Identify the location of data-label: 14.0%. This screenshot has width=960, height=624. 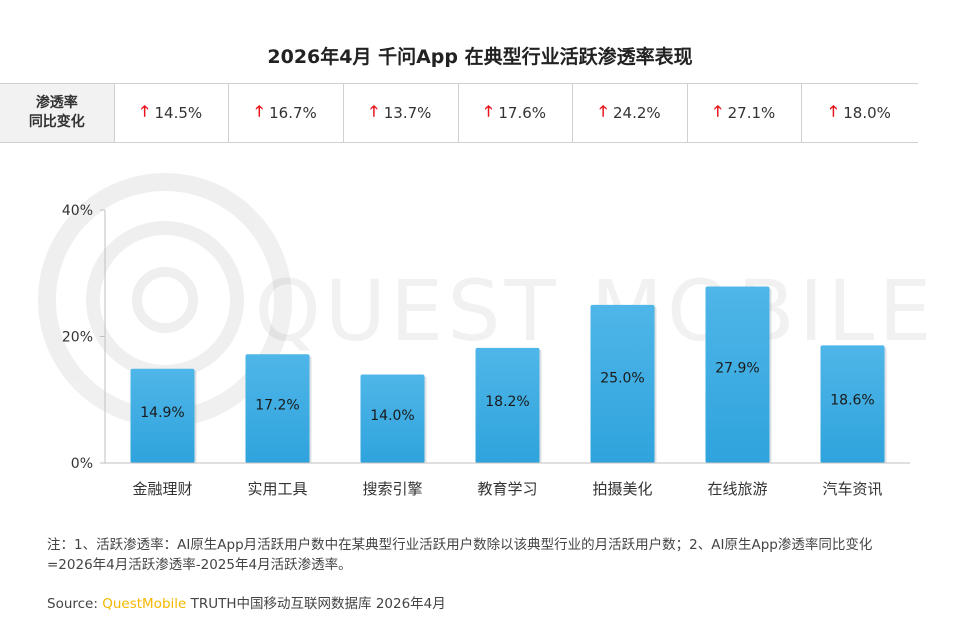
(392, 416).